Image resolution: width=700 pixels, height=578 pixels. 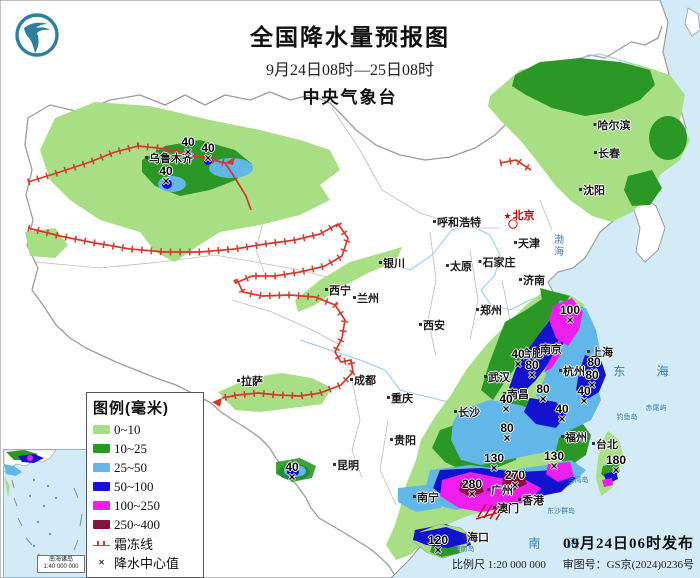 I want to click on sea-label: 渤海, so click(x=557, y=246).